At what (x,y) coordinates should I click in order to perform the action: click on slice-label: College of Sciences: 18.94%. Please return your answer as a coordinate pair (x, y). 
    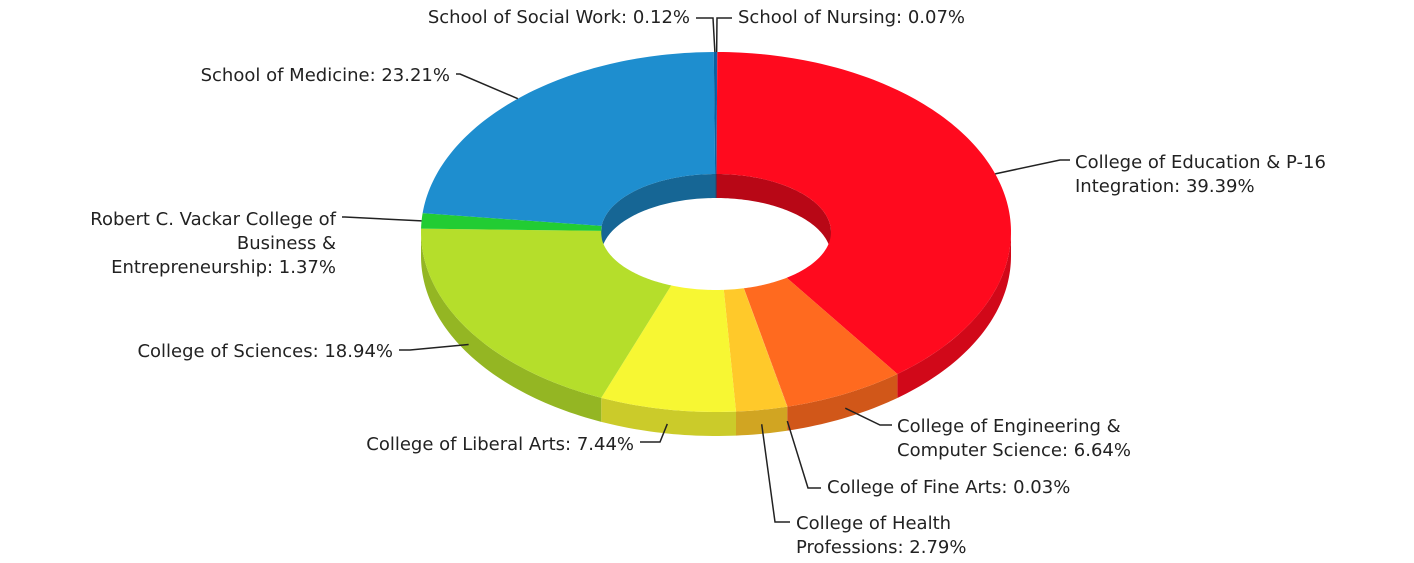
    Looking at the image, I should click on (265, 351).